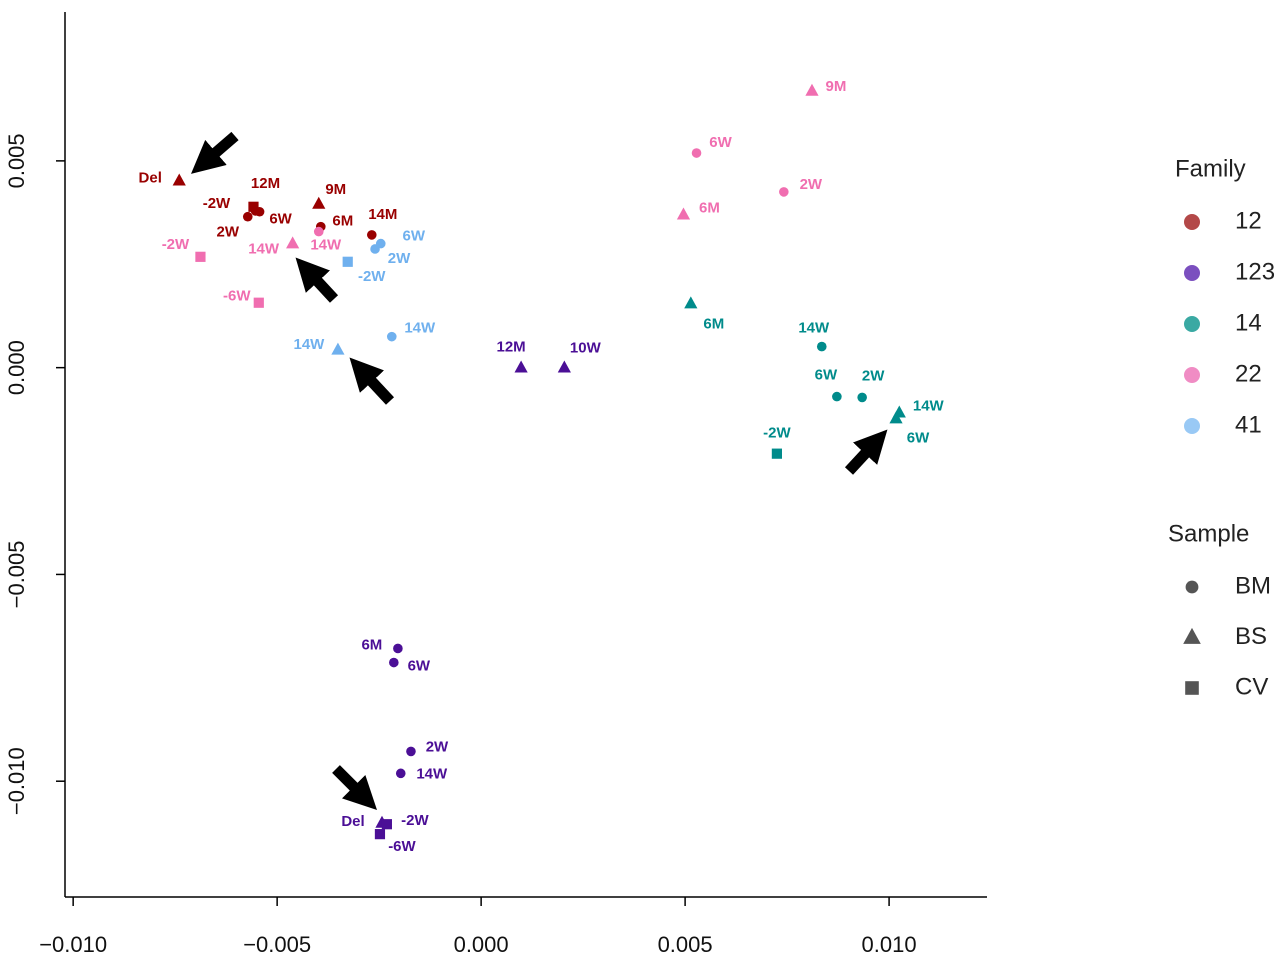 The image size is (1280, 969). Describe the element at coordinates (1248, 424) in the screenshot. I see `legend-label: 41` at that location.